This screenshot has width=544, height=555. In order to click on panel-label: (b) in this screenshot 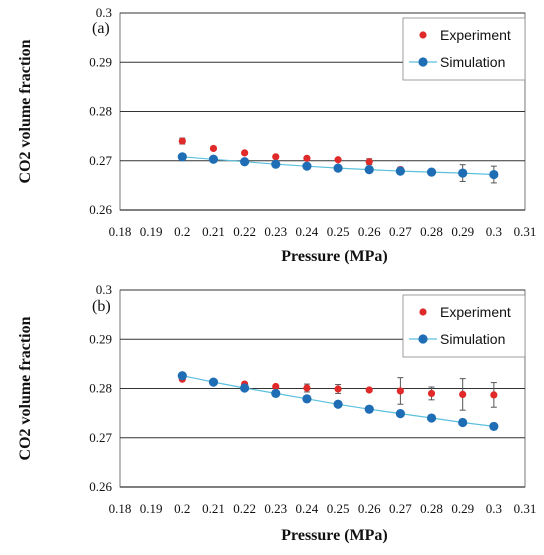, I will do `click(101, 306)`.